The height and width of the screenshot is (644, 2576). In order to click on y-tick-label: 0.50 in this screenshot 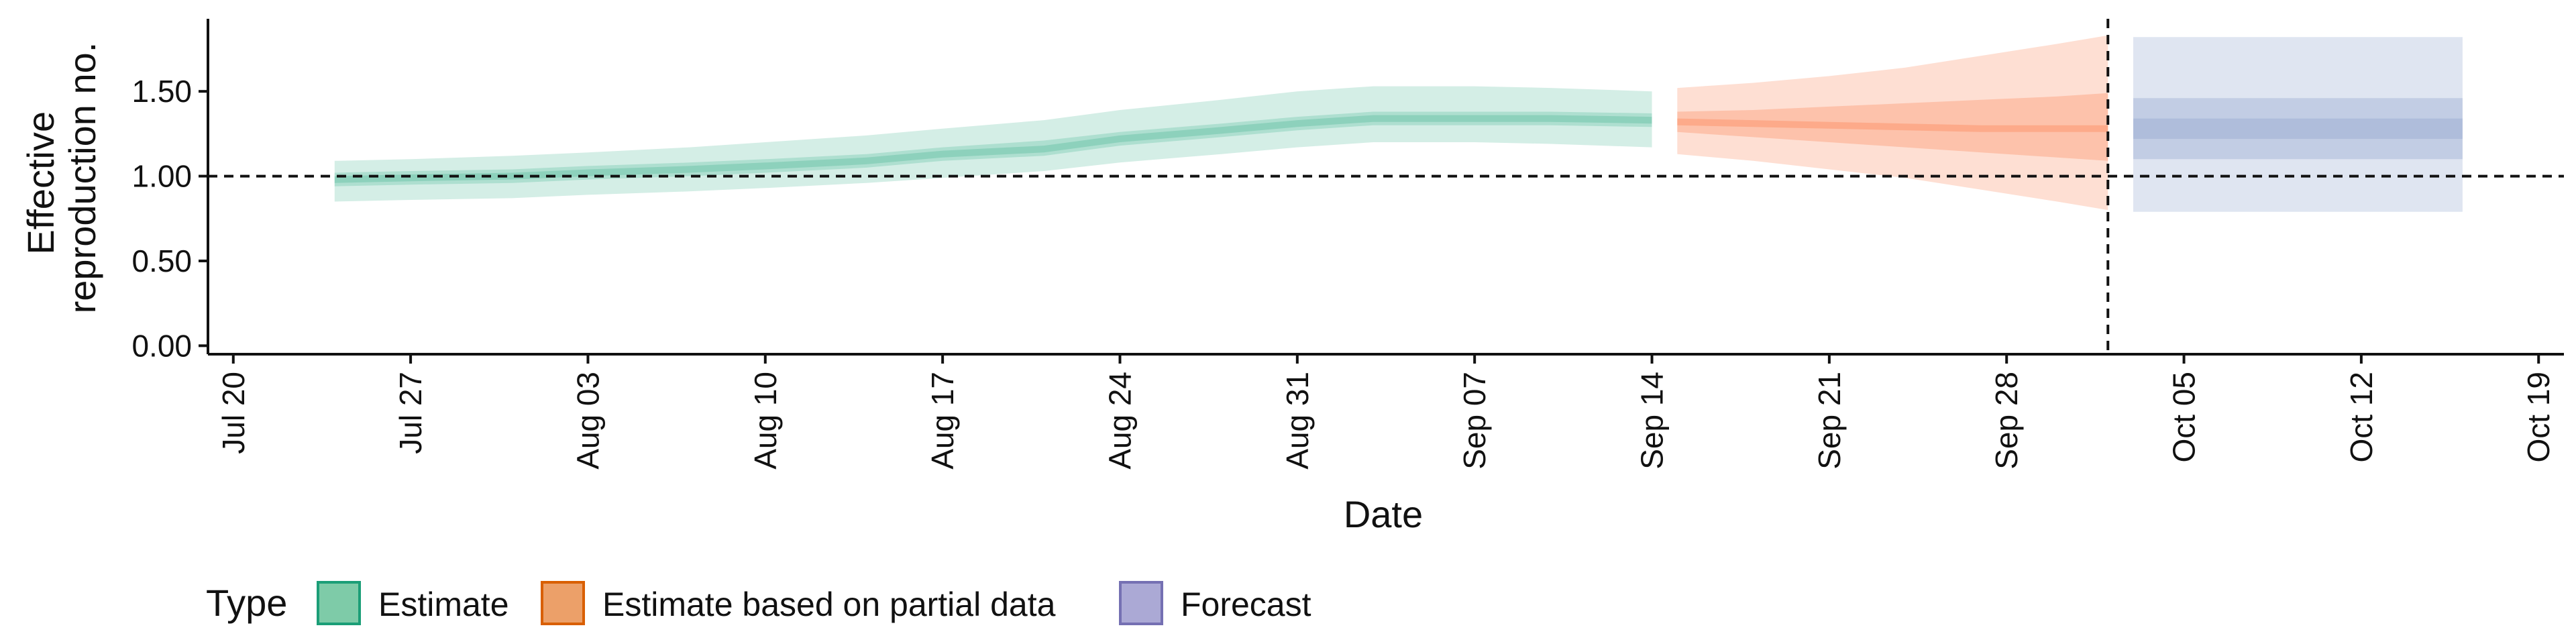, I will do `click(161, 261)`.